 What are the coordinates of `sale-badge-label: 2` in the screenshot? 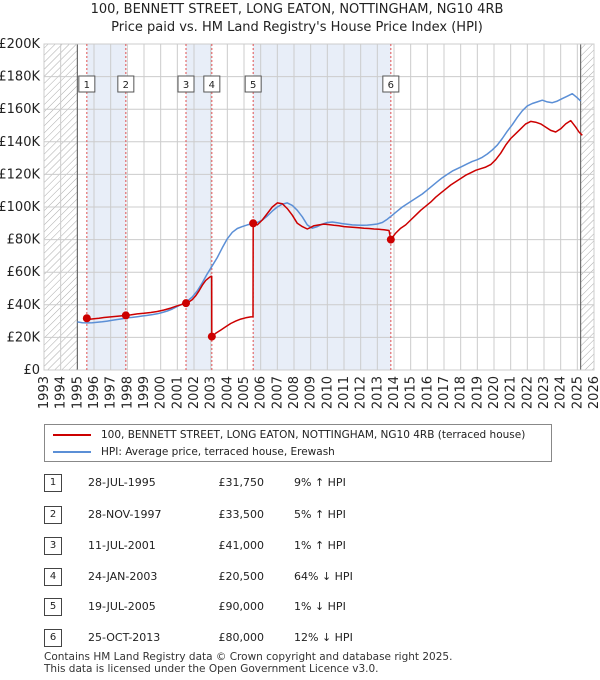 It's located at (126, 85).